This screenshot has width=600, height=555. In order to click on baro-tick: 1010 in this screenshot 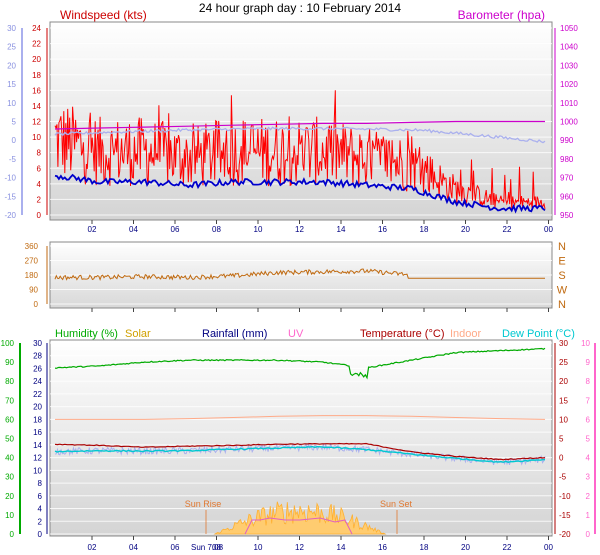, I will do `click(569, 103)`.